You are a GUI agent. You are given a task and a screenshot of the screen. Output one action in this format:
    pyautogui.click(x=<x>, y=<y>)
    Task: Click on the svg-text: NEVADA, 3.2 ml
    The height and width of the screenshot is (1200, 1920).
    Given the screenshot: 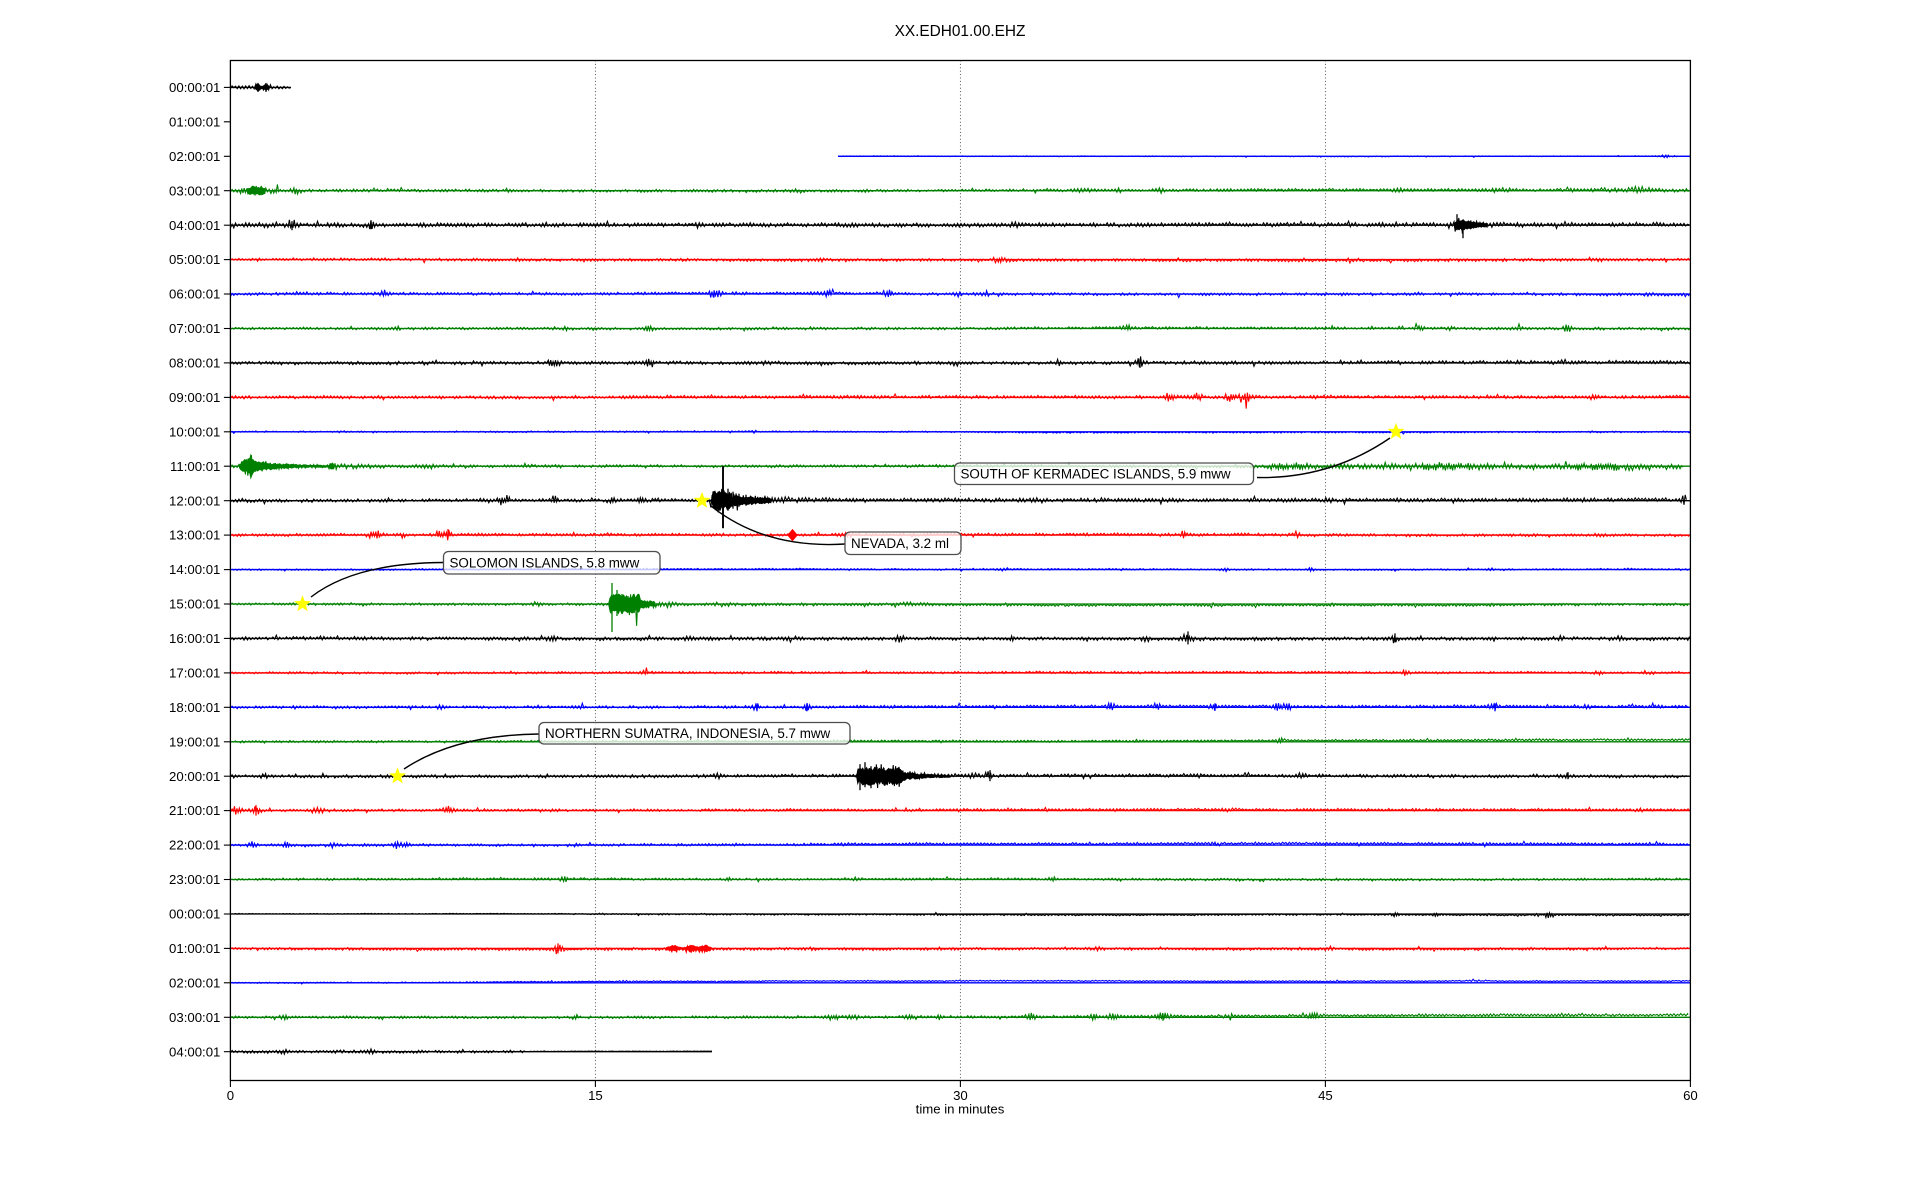 What is the action you would take?
    pyautogui.click(x=900, y=543)
    